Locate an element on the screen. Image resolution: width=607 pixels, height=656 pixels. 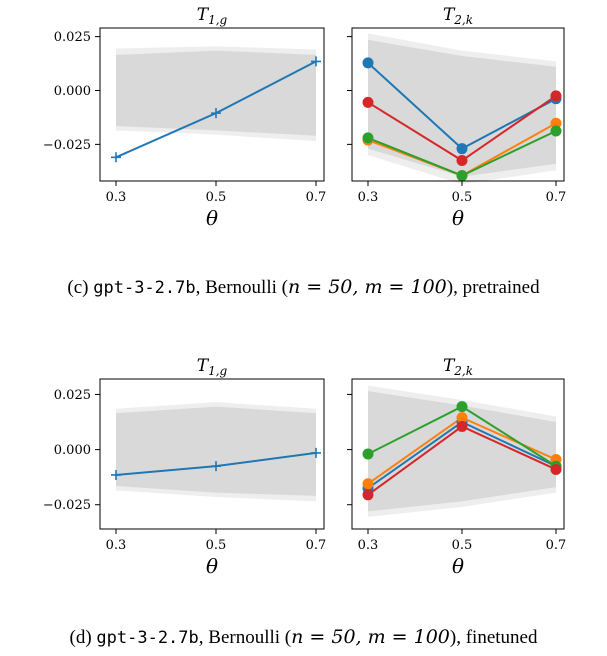
caption-c-dist: , Bernoulli ( is located at coordinates (241, 287).